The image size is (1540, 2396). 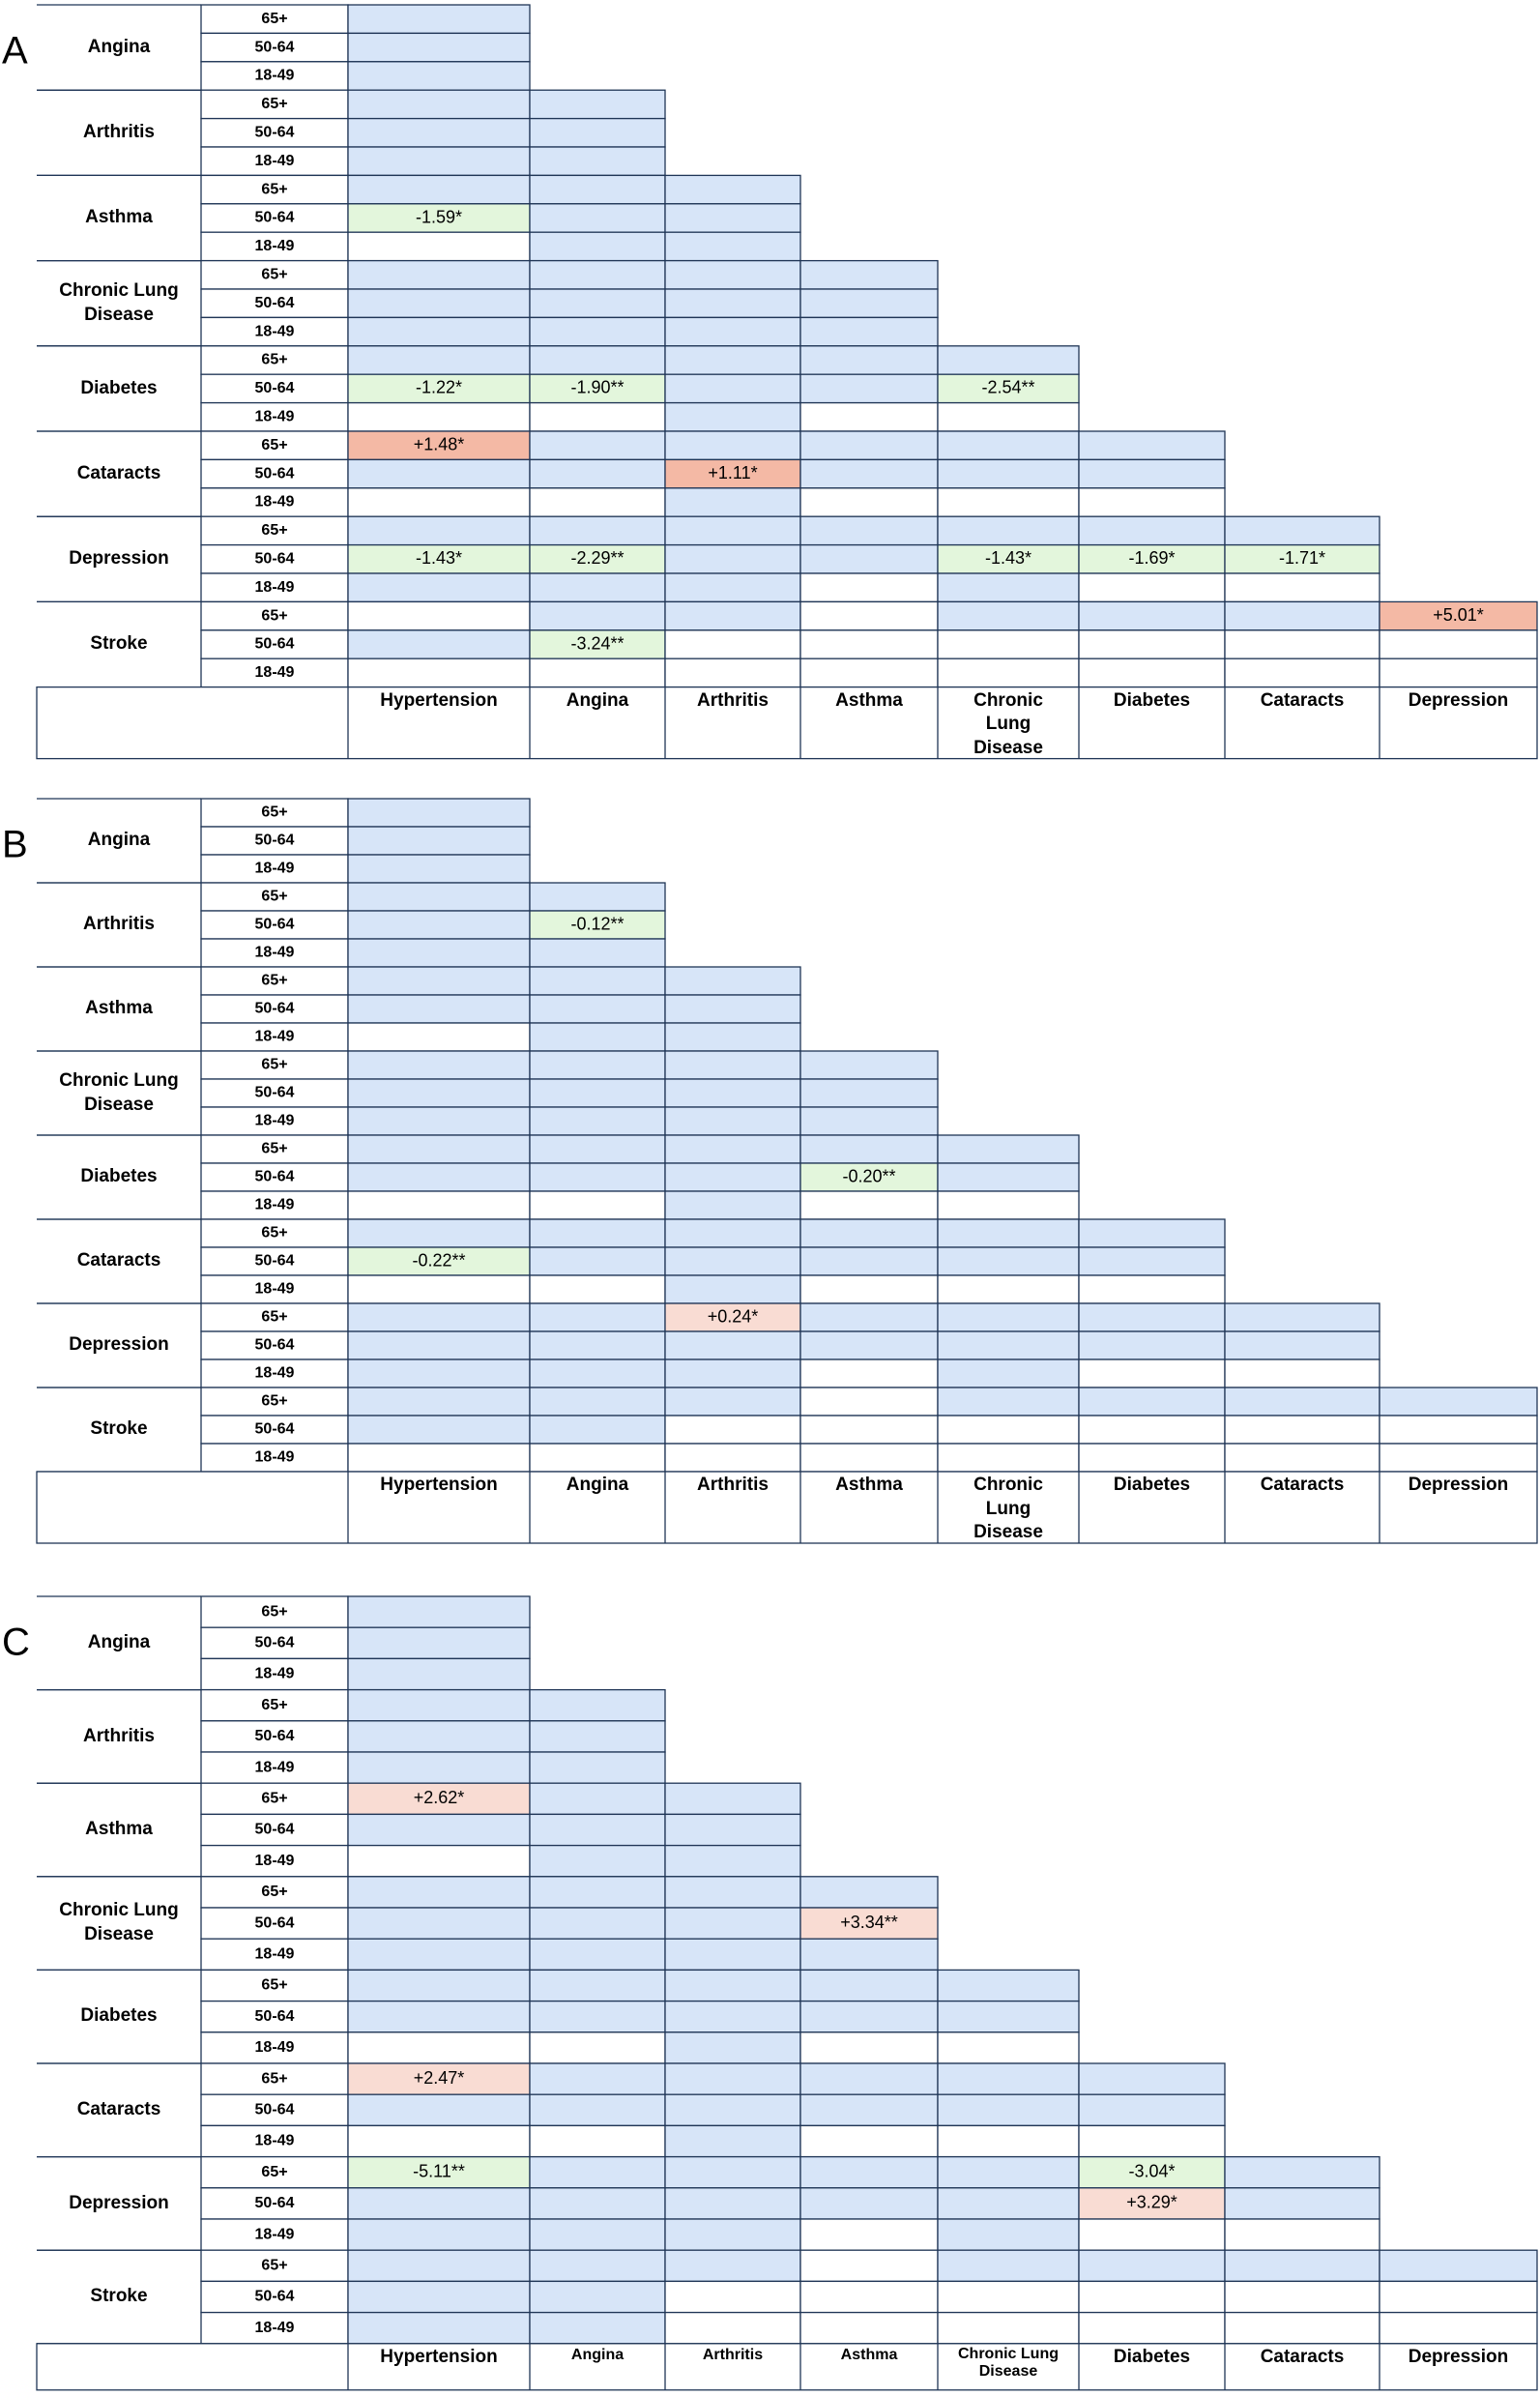 I want to click on row-label: Depression, so click(x=119, y=558).